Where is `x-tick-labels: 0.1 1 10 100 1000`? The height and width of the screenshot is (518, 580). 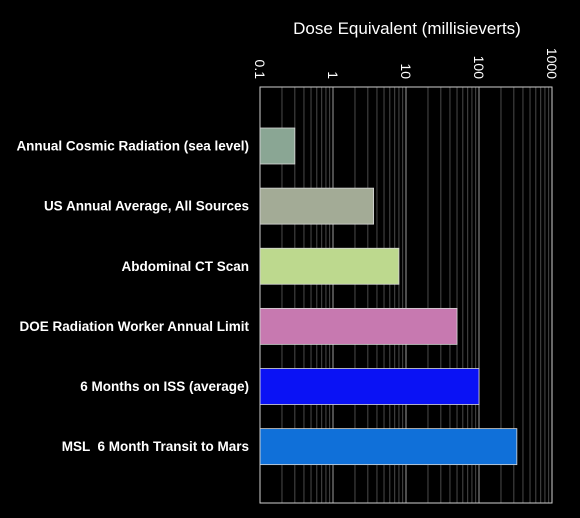 x-tick-labels: 0.1 1 10 100 1000 is located at coordinates (406, 63).